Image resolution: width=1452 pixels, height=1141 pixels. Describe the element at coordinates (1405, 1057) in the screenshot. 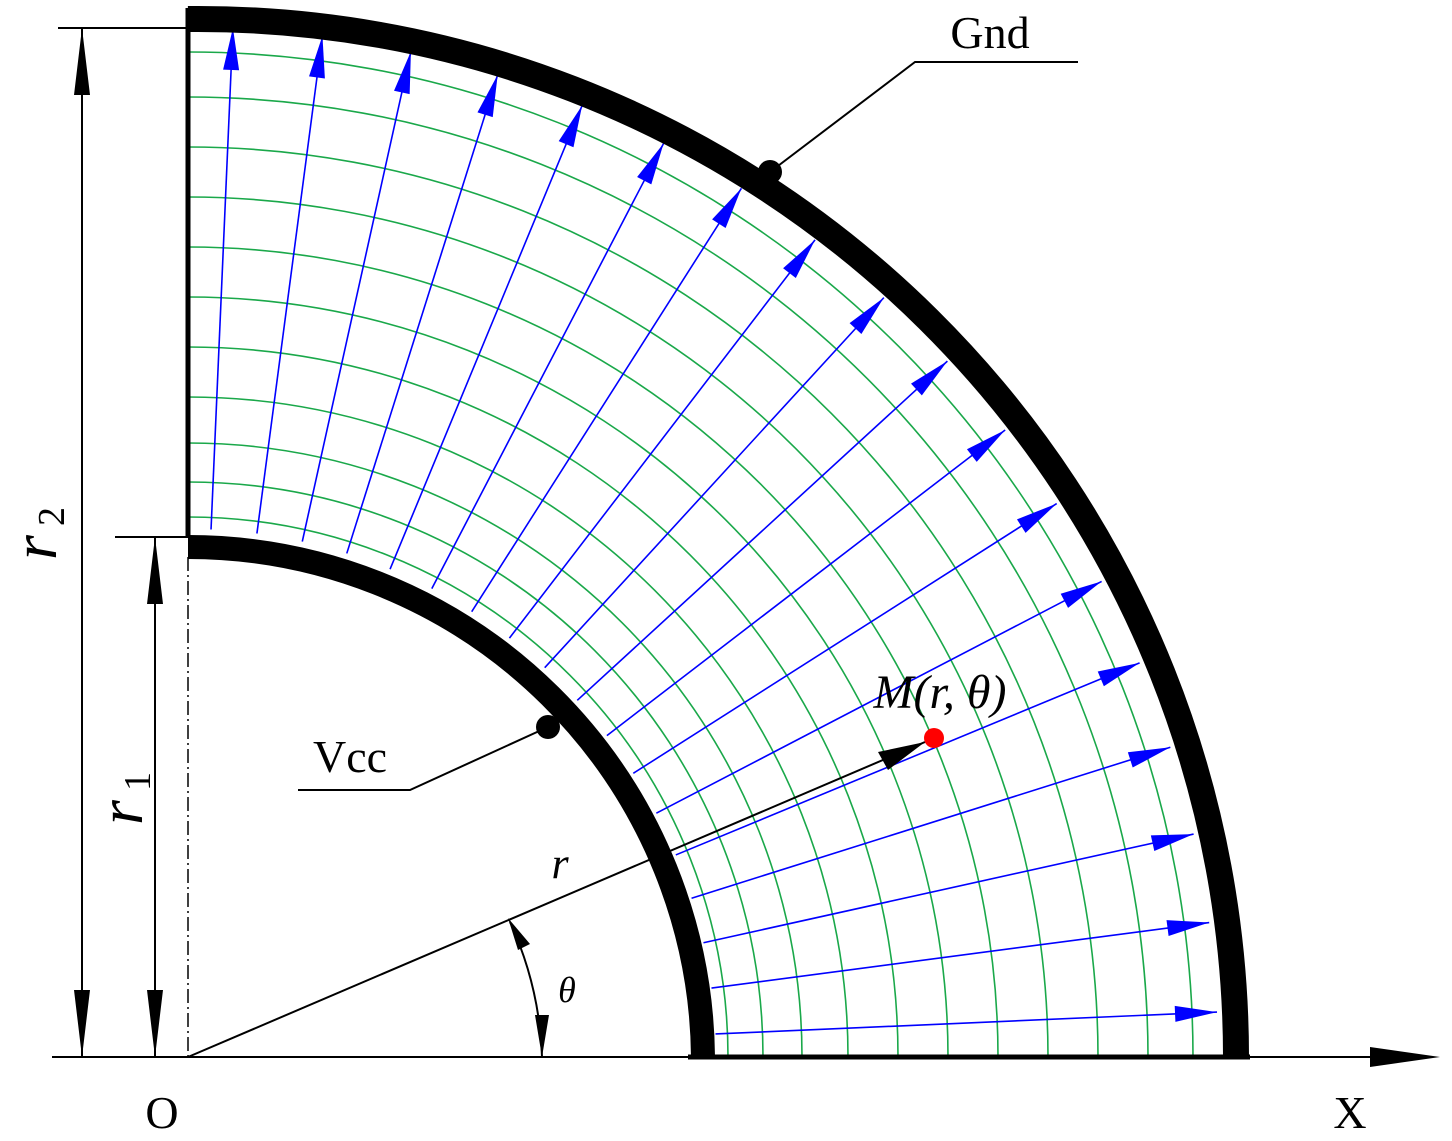

I see `x-arrow` at that location.